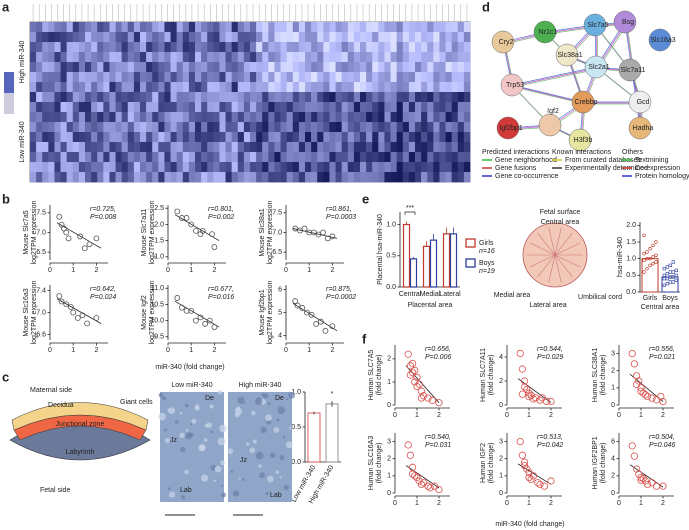  I want to click on x-tick-label: 0, so click(168, 270).